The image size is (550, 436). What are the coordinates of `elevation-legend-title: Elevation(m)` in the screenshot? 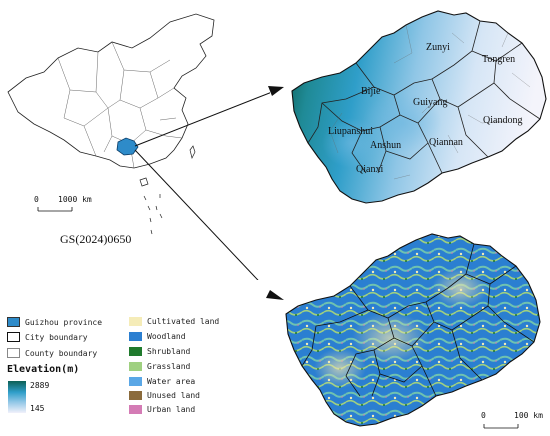 It's located at (43, 369).